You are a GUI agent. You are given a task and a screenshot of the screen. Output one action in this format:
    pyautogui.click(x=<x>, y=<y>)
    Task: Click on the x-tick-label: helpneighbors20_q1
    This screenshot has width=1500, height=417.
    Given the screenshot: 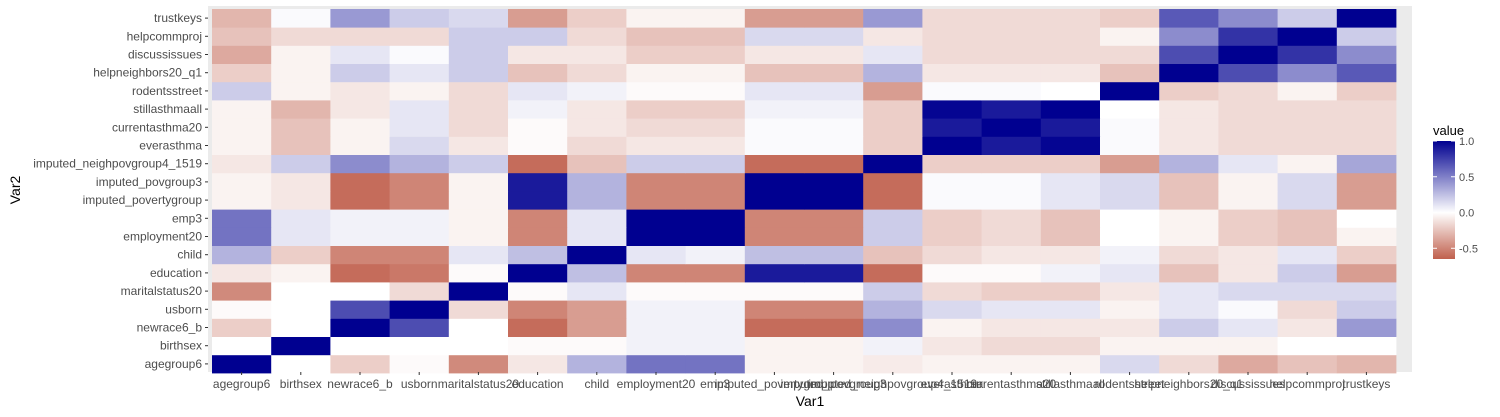 What is the action you would take?
    pyautogui.click(x=1188, y=384)
    